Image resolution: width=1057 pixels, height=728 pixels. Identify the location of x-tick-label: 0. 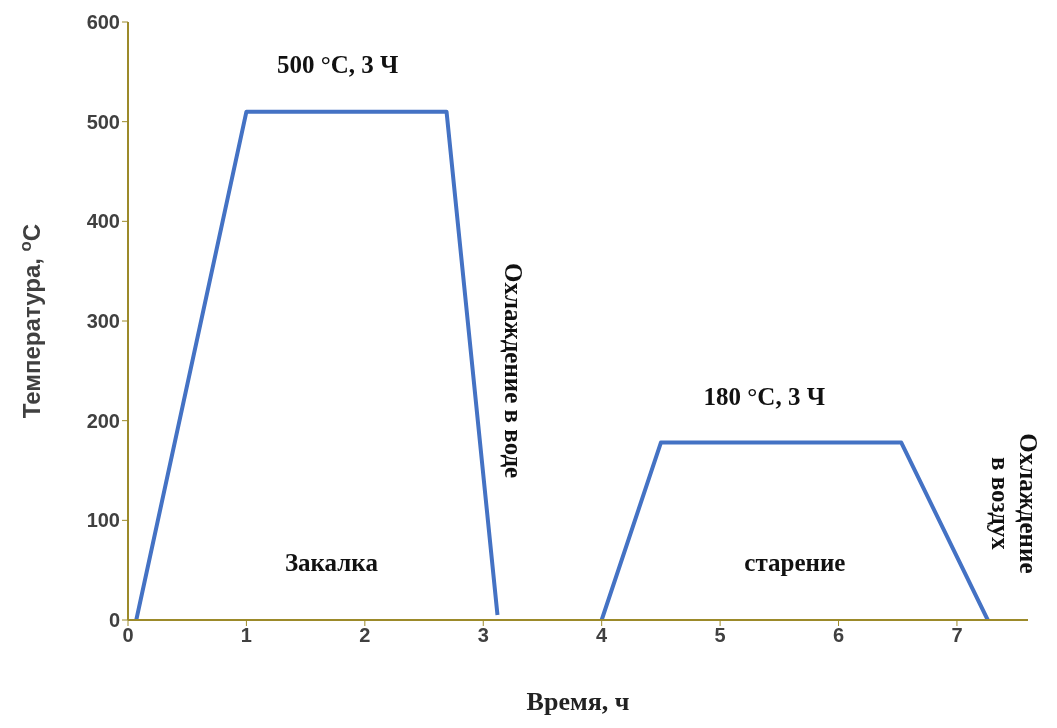
(128, 635).